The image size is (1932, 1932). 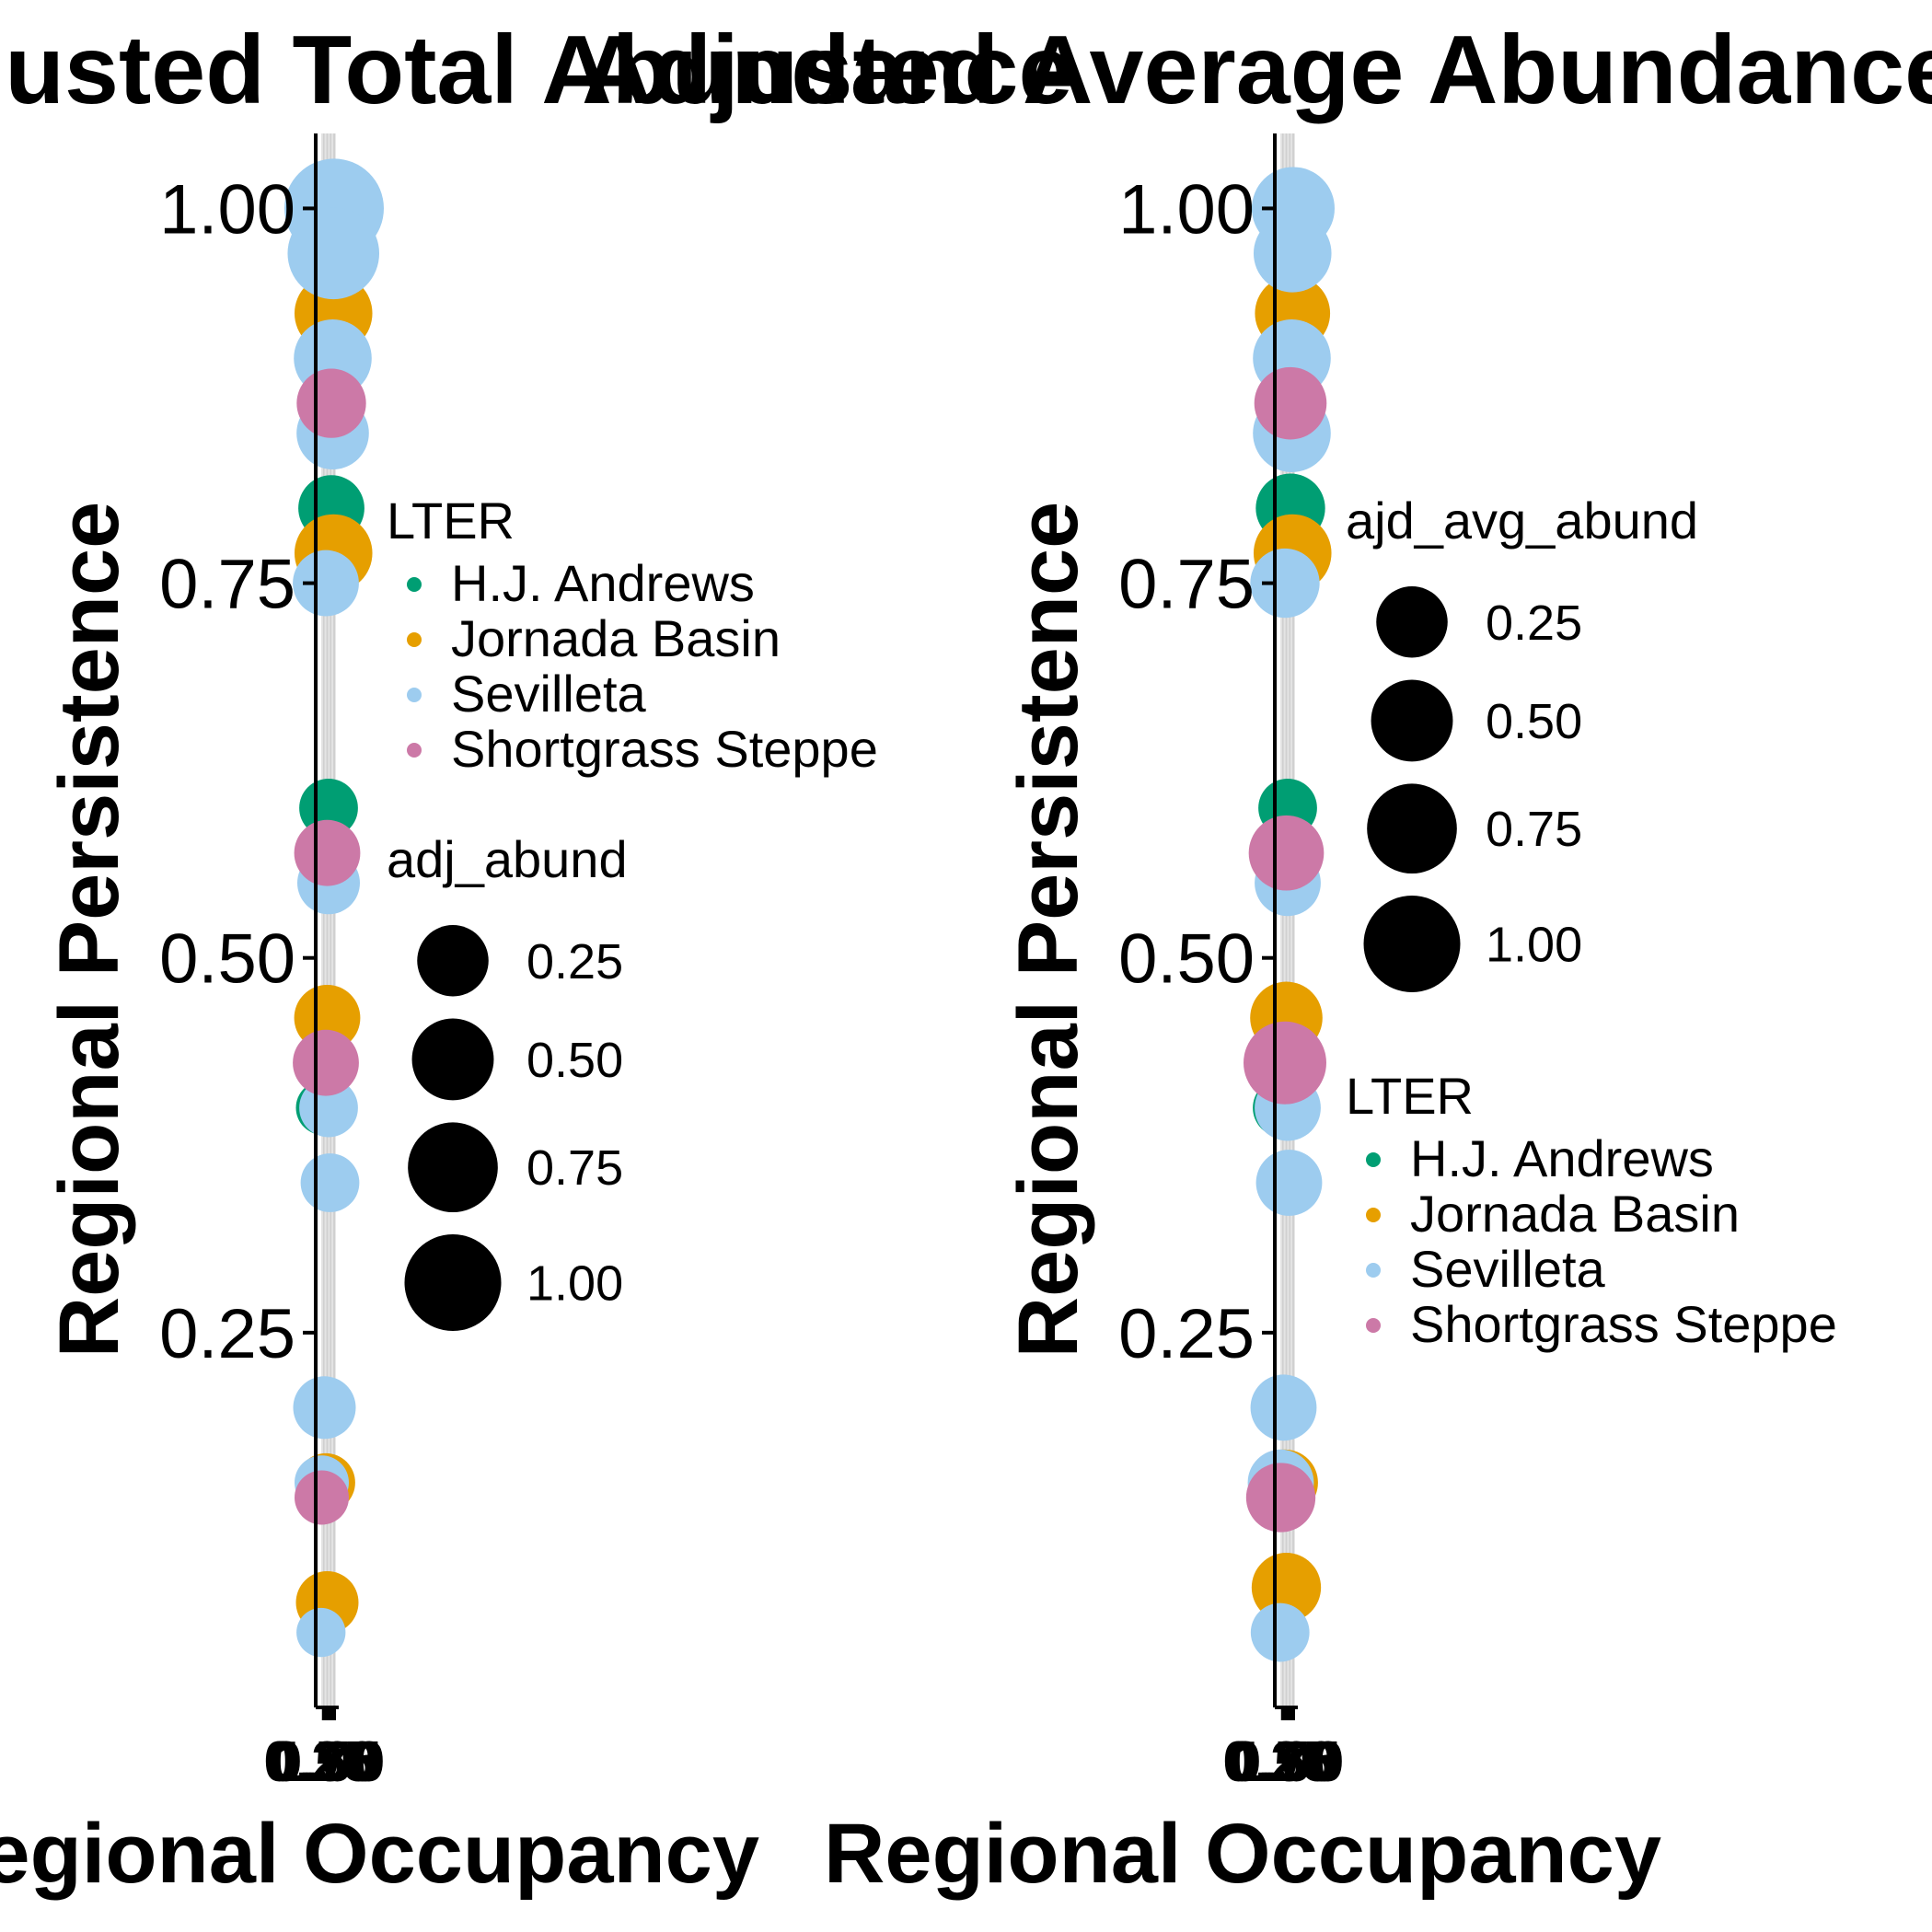 I want to click on size-legend: ajd_avg_abund 0.25 0.50 0.75 1.00, so click(x=1522, y=743).